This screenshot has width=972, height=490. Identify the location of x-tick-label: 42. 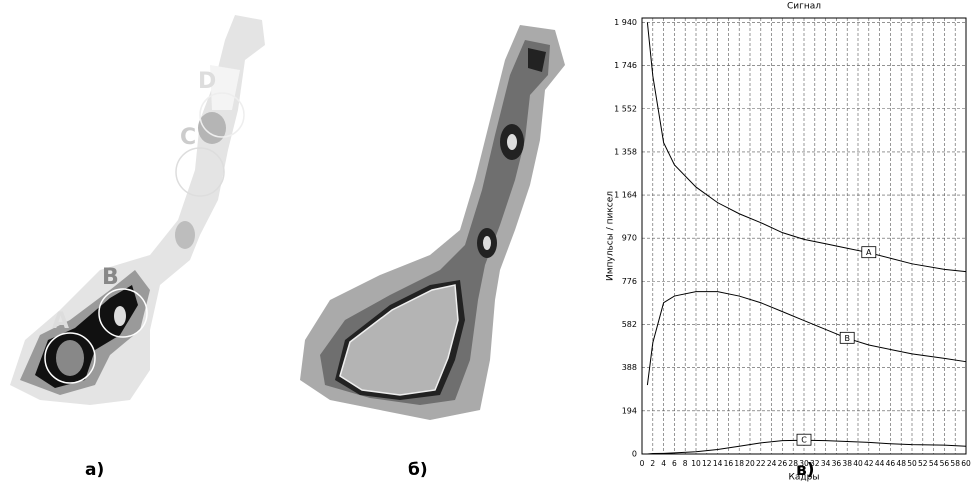
(869, 463).